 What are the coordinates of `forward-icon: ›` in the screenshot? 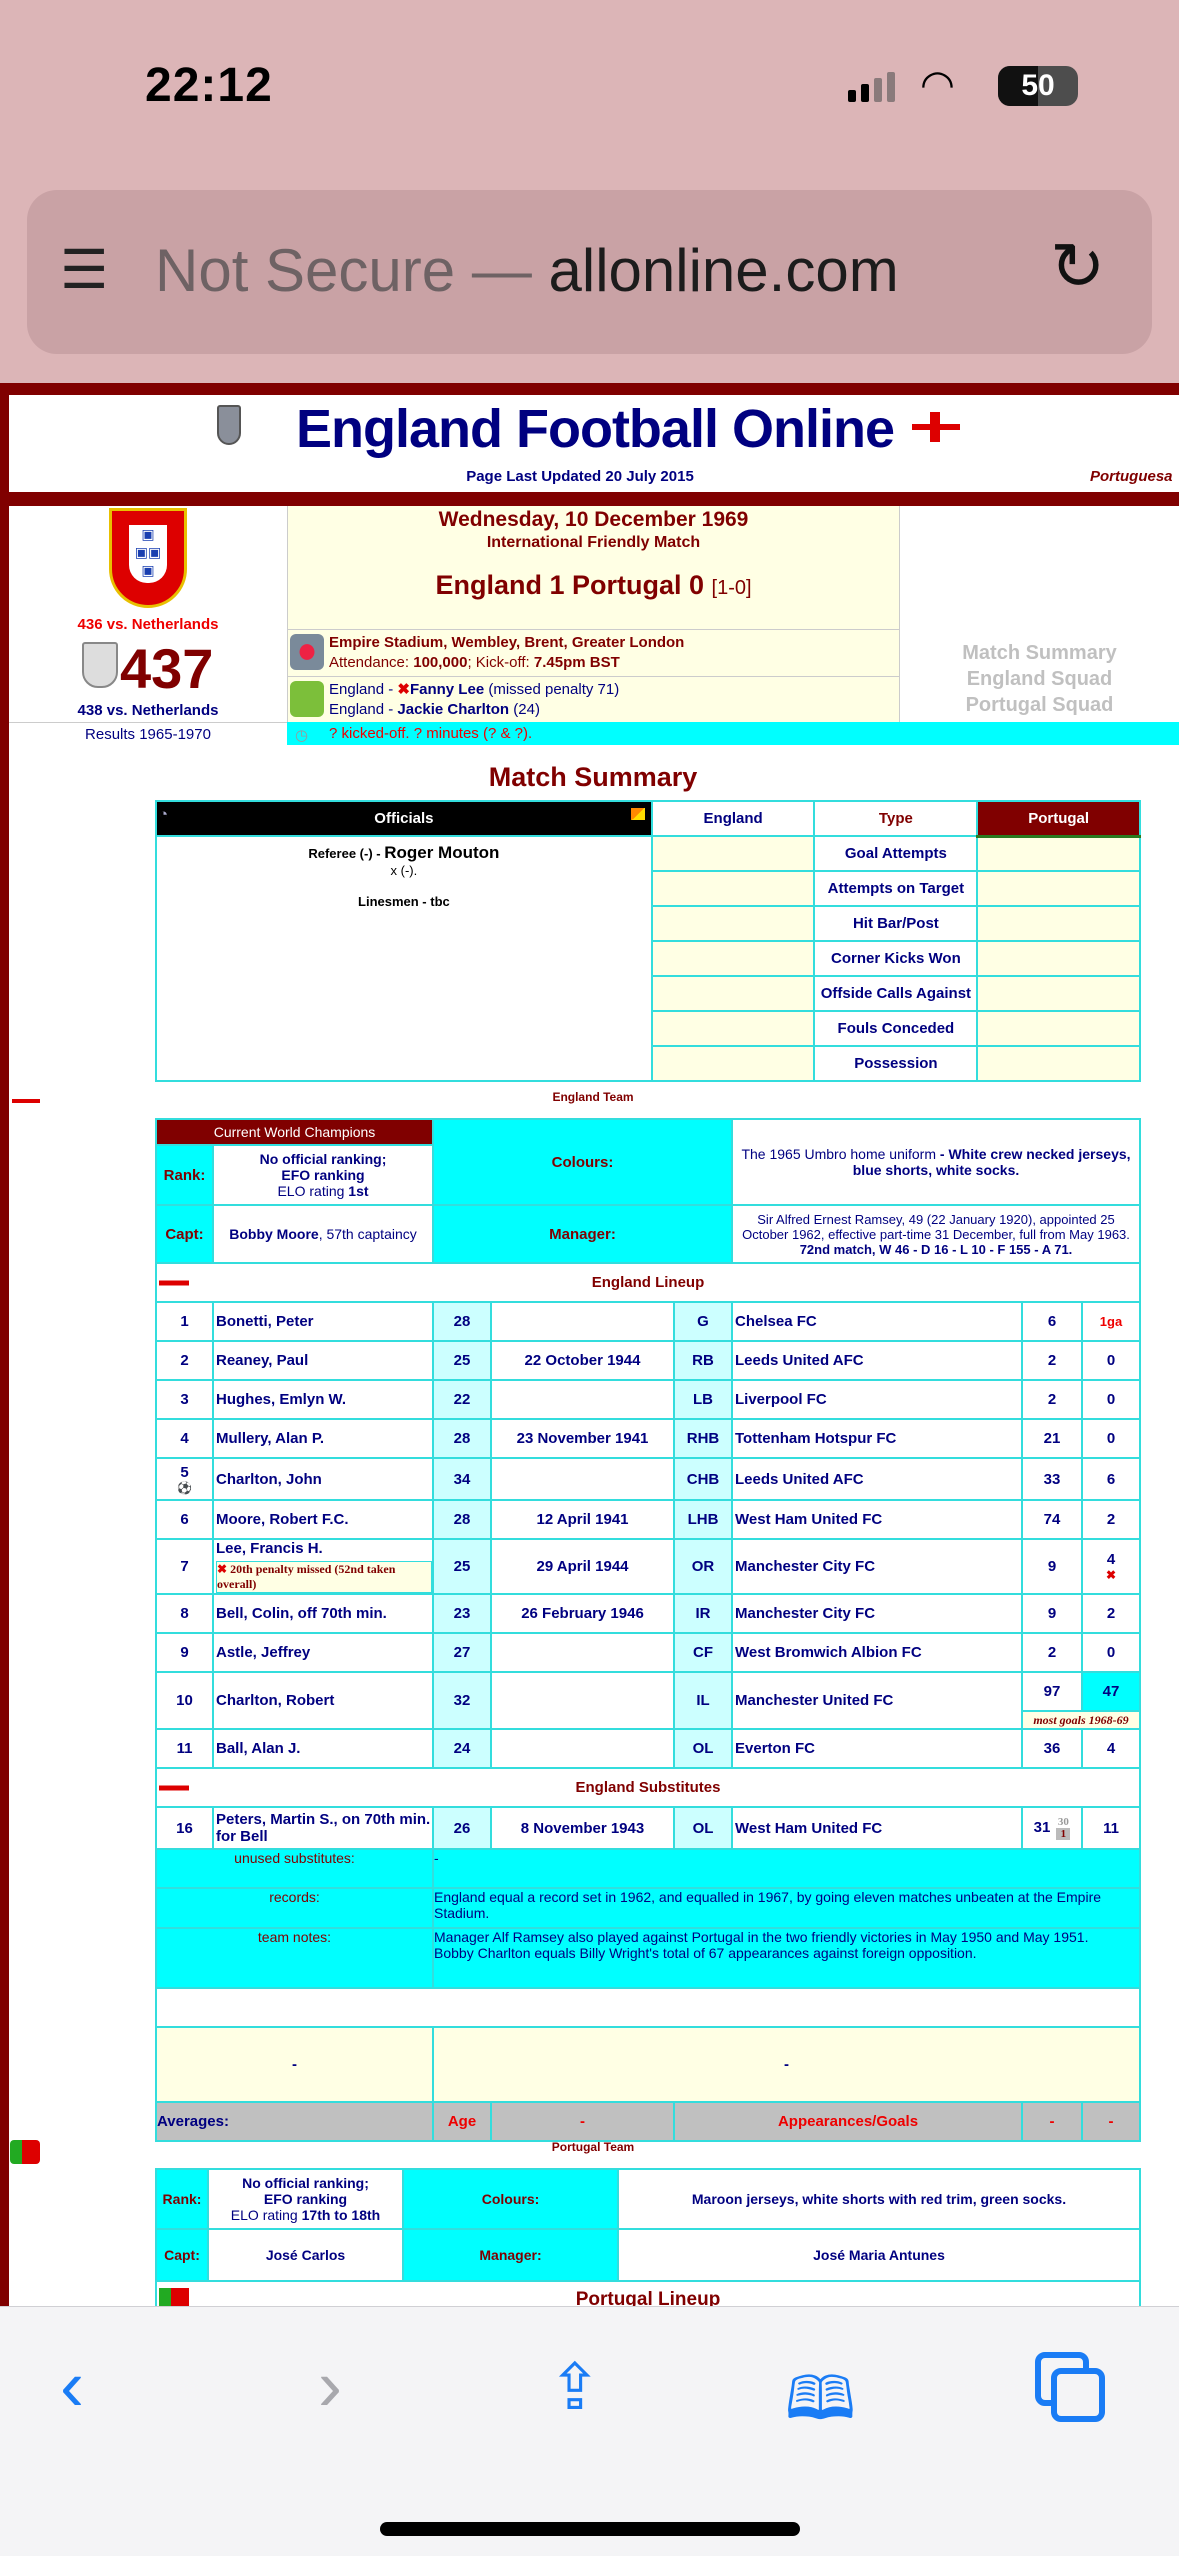 It's located at (330, 2386).